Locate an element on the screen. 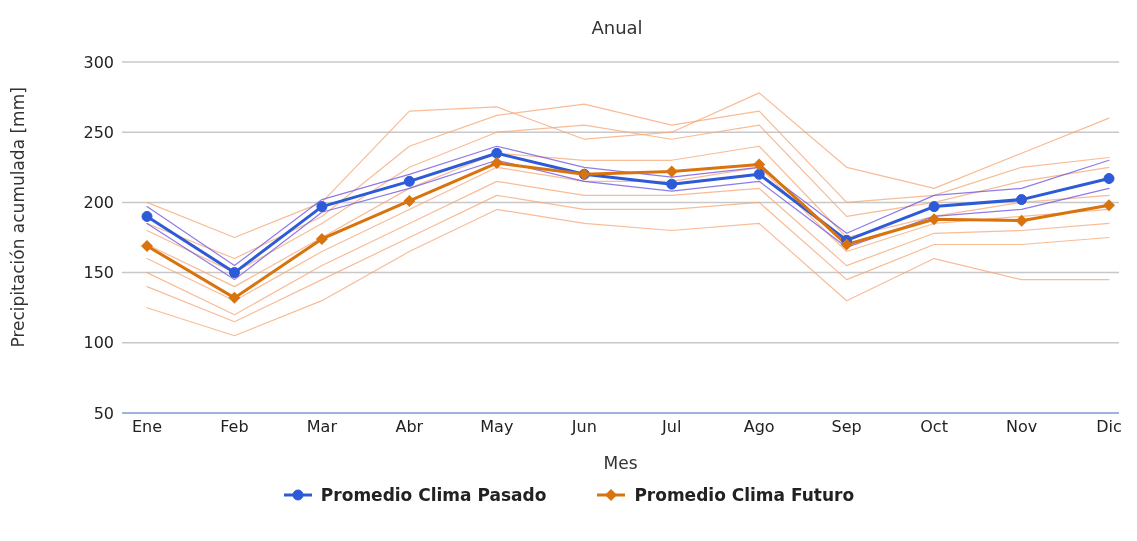 The image size is (1137, 541). legend-label: Promedio Clima Pasado is located at coordinates (433, 495).